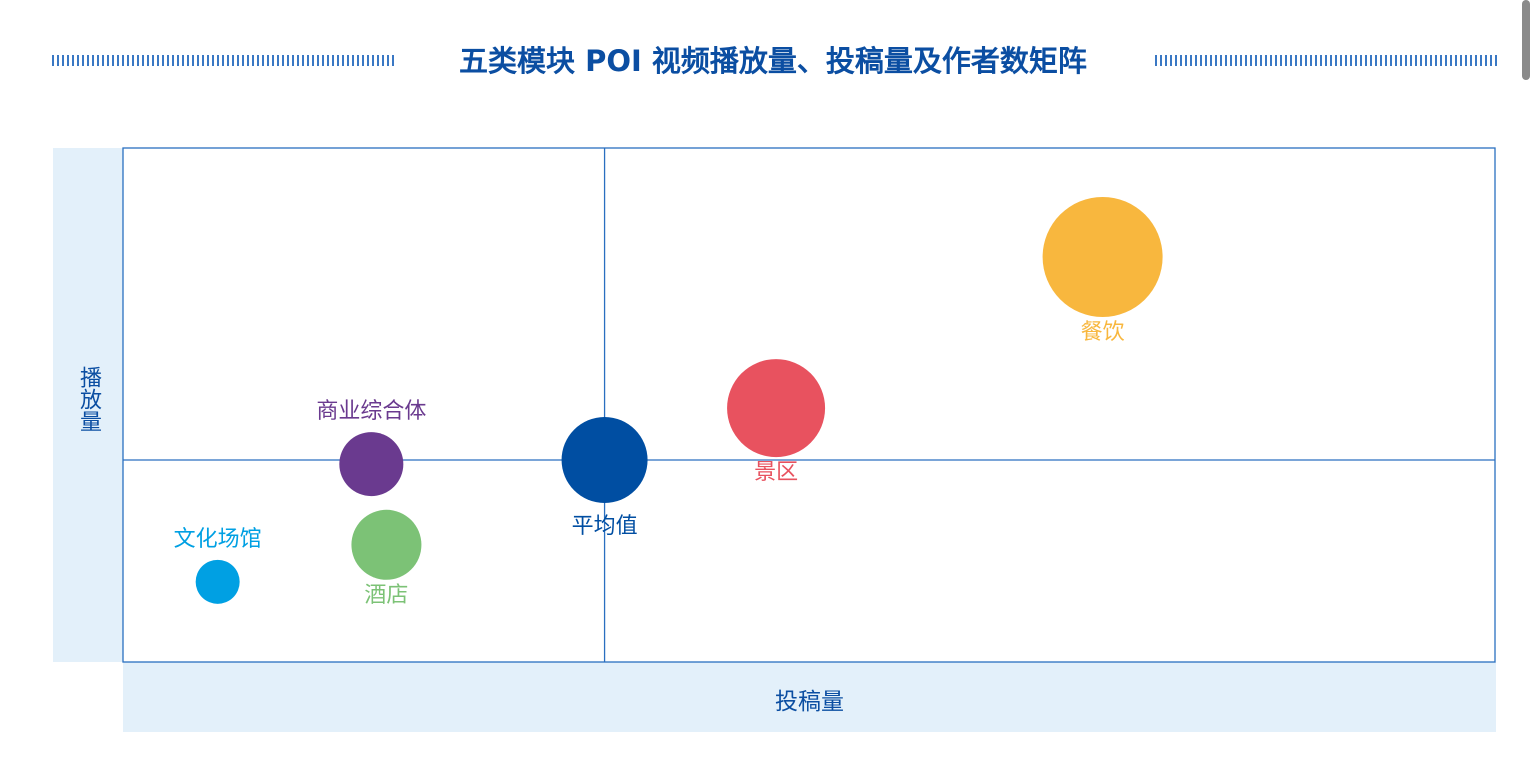 The image size is (1536, 771). Describe the element at coordinates (1326, 60) in the screenshot. I see `title-decoration-right` at that location.